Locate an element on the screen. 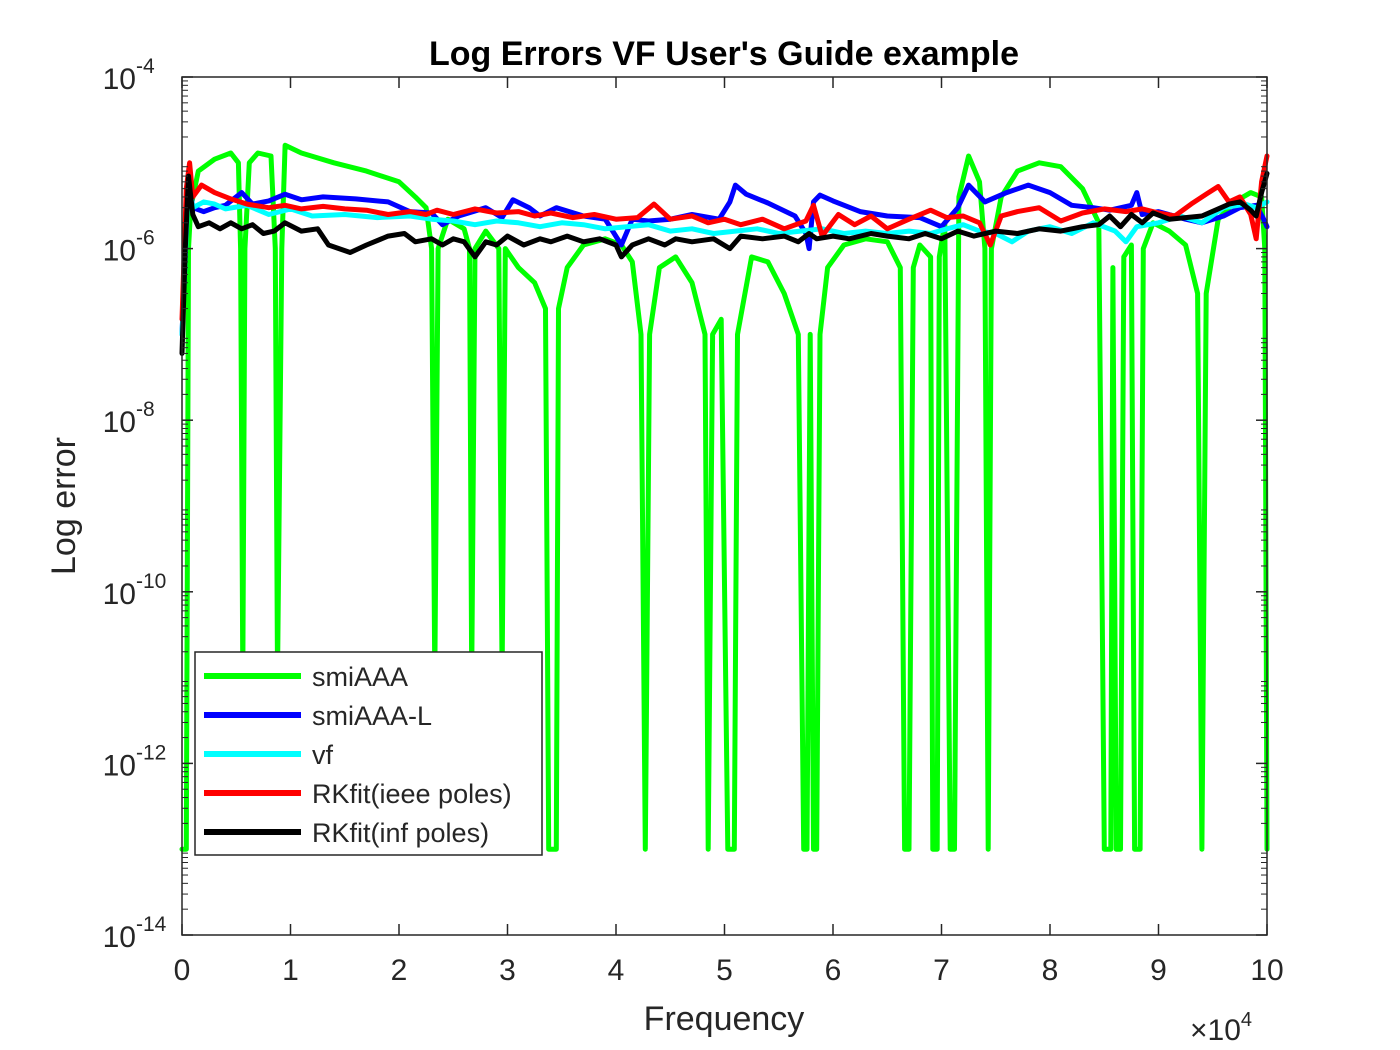 The height and width of the screenshot is (1050, 1400). x-tick-label: 1 is located at coordinates (290, 970).